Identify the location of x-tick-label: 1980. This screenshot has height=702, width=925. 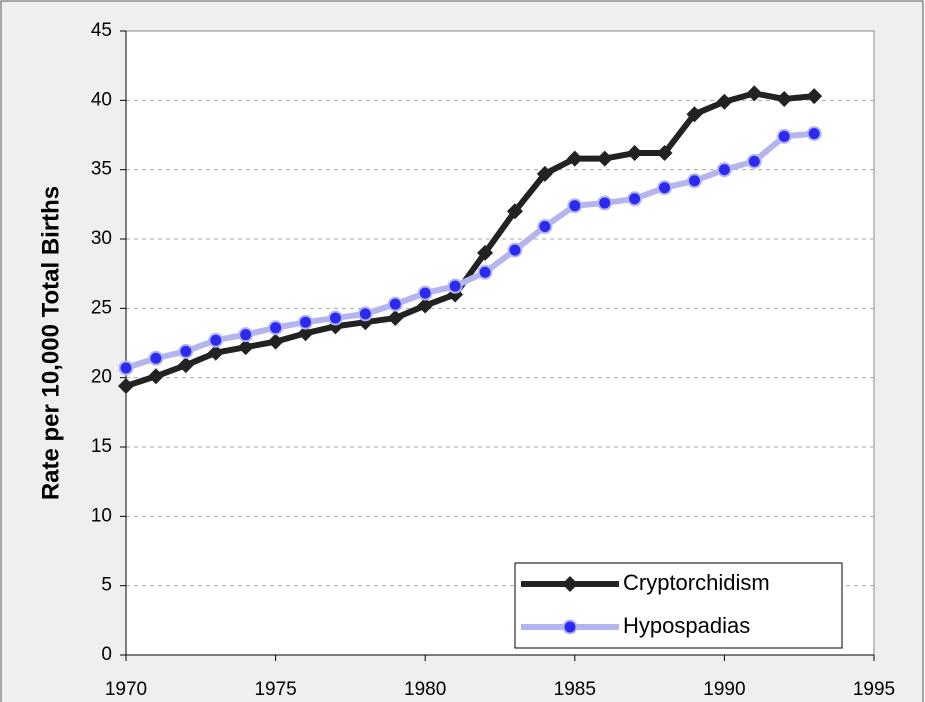
(425, 689).